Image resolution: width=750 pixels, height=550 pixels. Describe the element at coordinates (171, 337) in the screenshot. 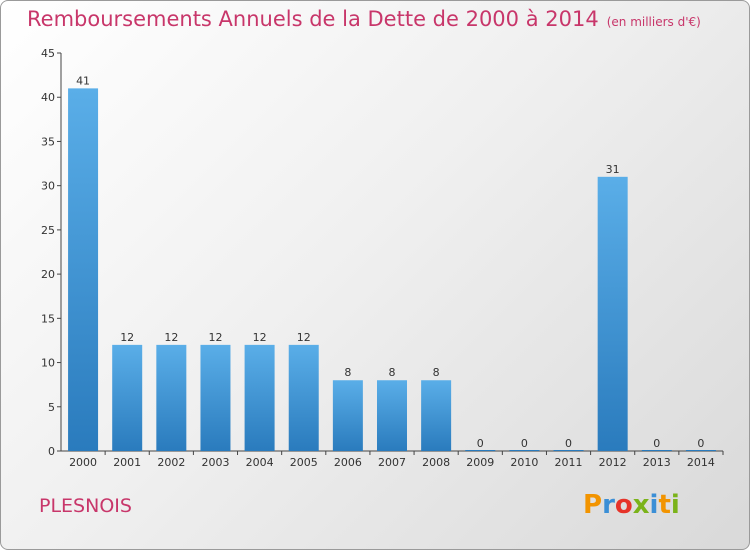

I see `data-label-2002: 12` at that location.